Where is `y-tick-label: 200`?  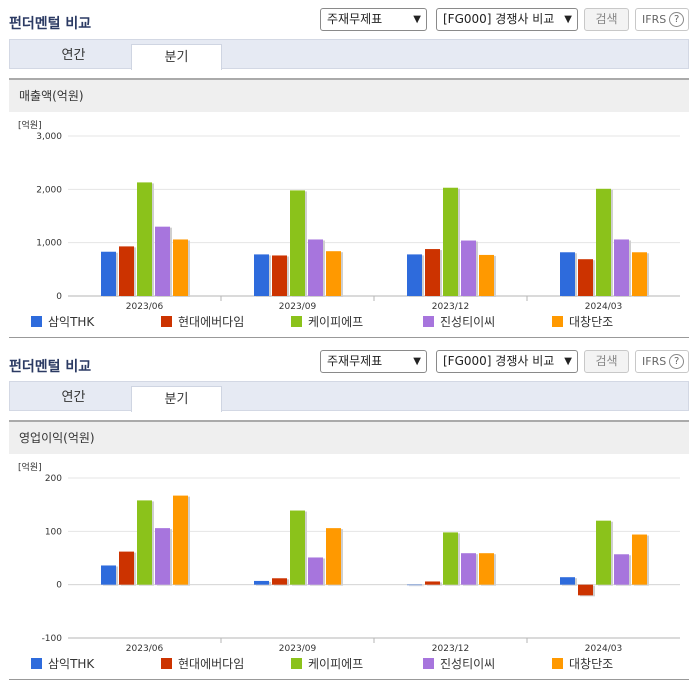 y-tick-label: 200 is located at coordinates (53, 479).